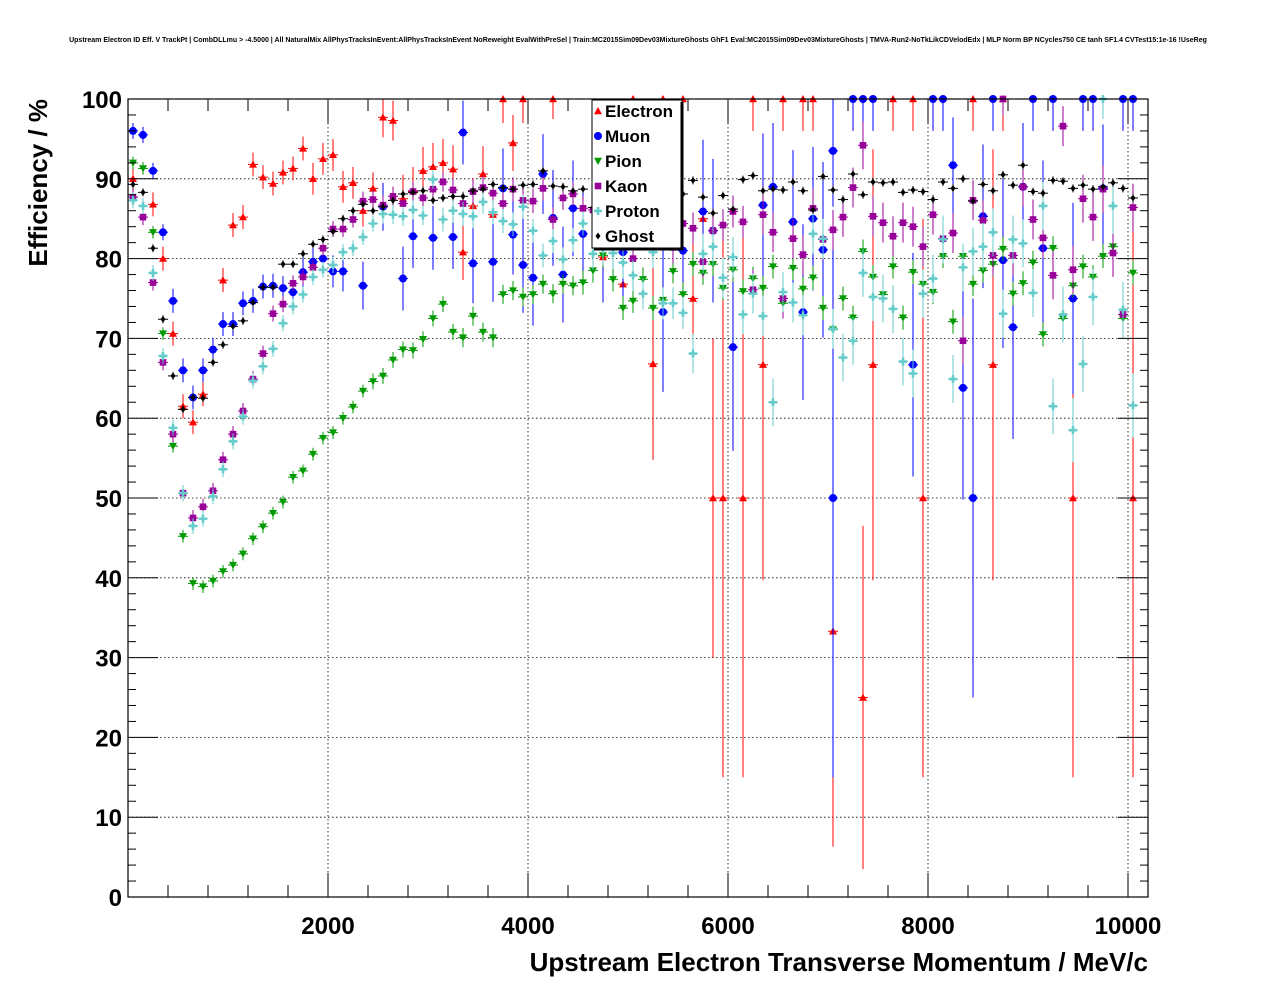  I want to click on legend-item-electron: Electron, so click(633, 111).